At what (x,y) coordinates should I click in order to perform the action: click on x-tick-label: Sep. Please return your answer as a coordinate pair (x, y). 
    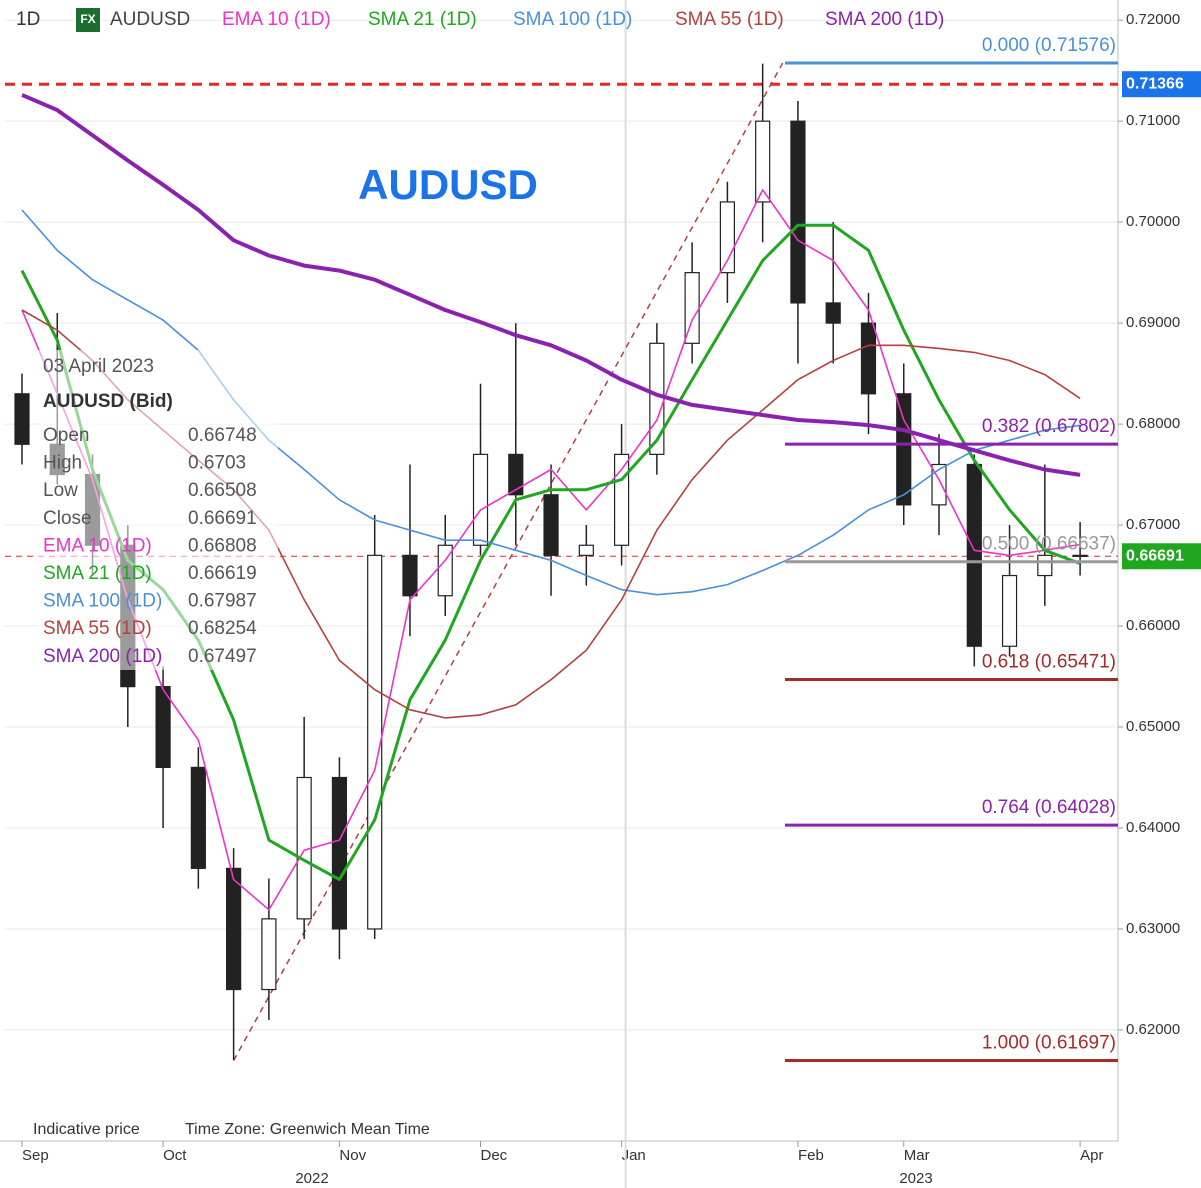
    Looking at the image, I should click on (35, 1155).